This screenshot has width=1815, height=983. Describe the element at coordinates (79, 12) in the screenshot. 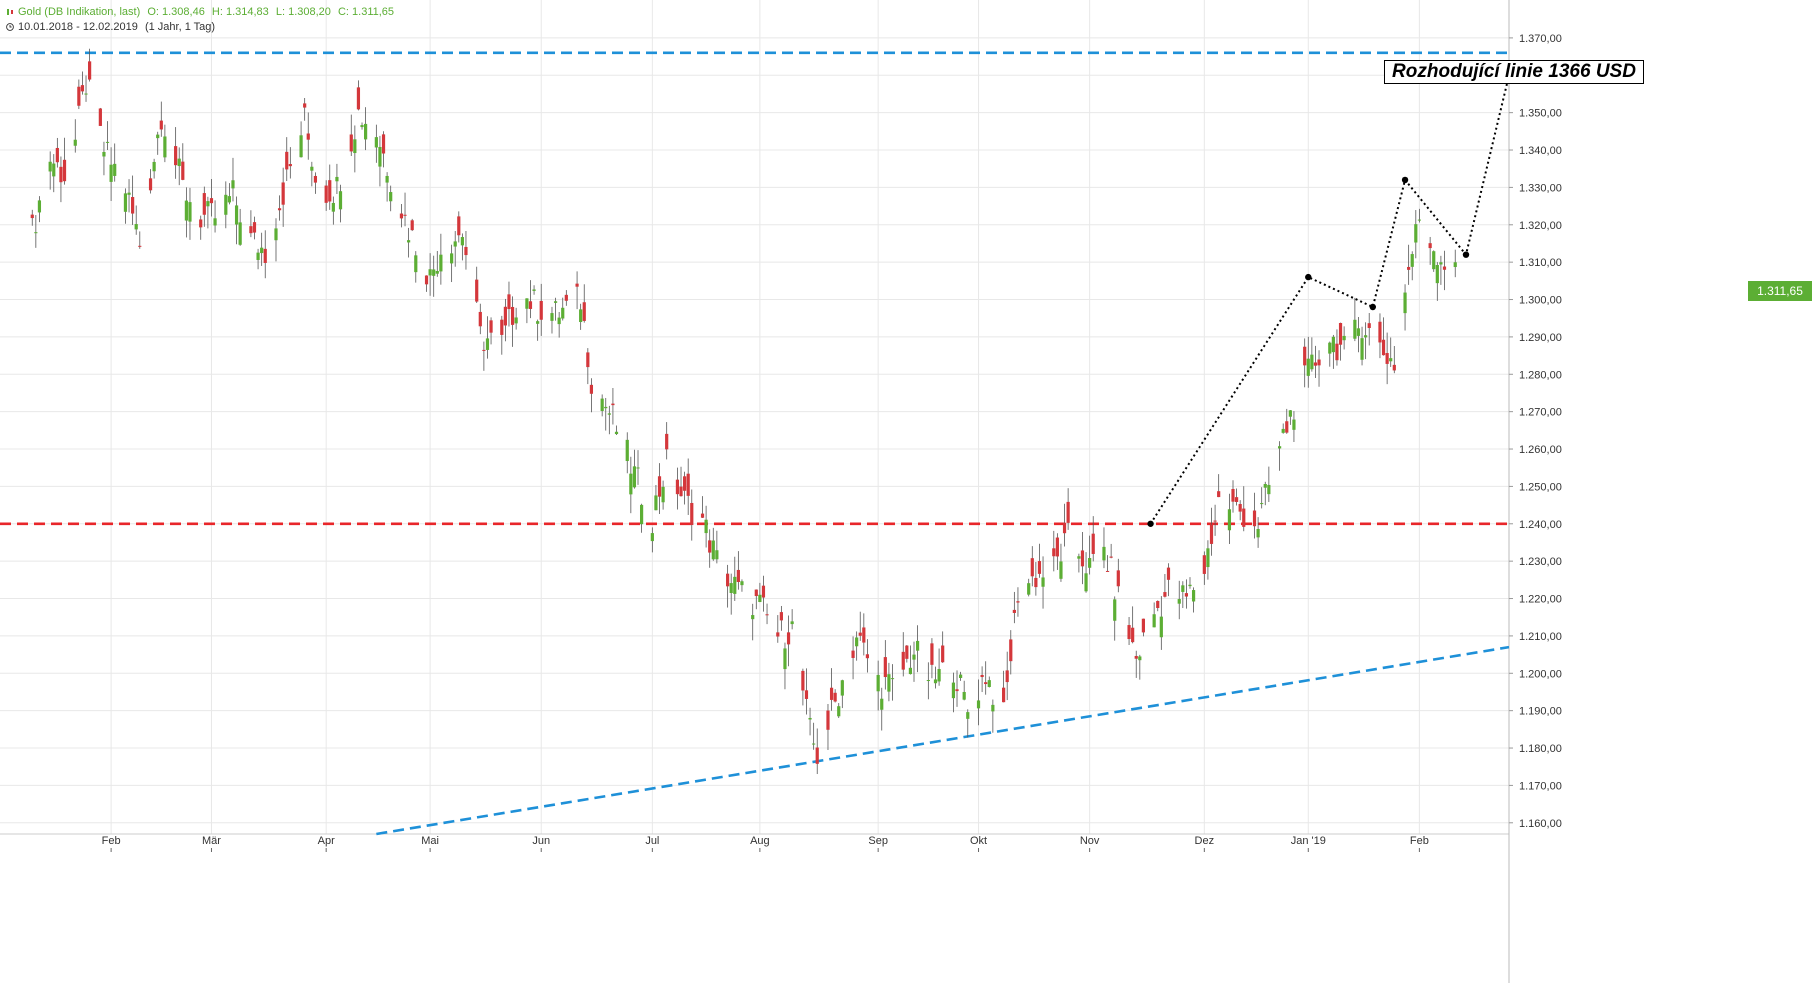

I see `instrument-name: Gold (DB Indikation, last)` at that location.